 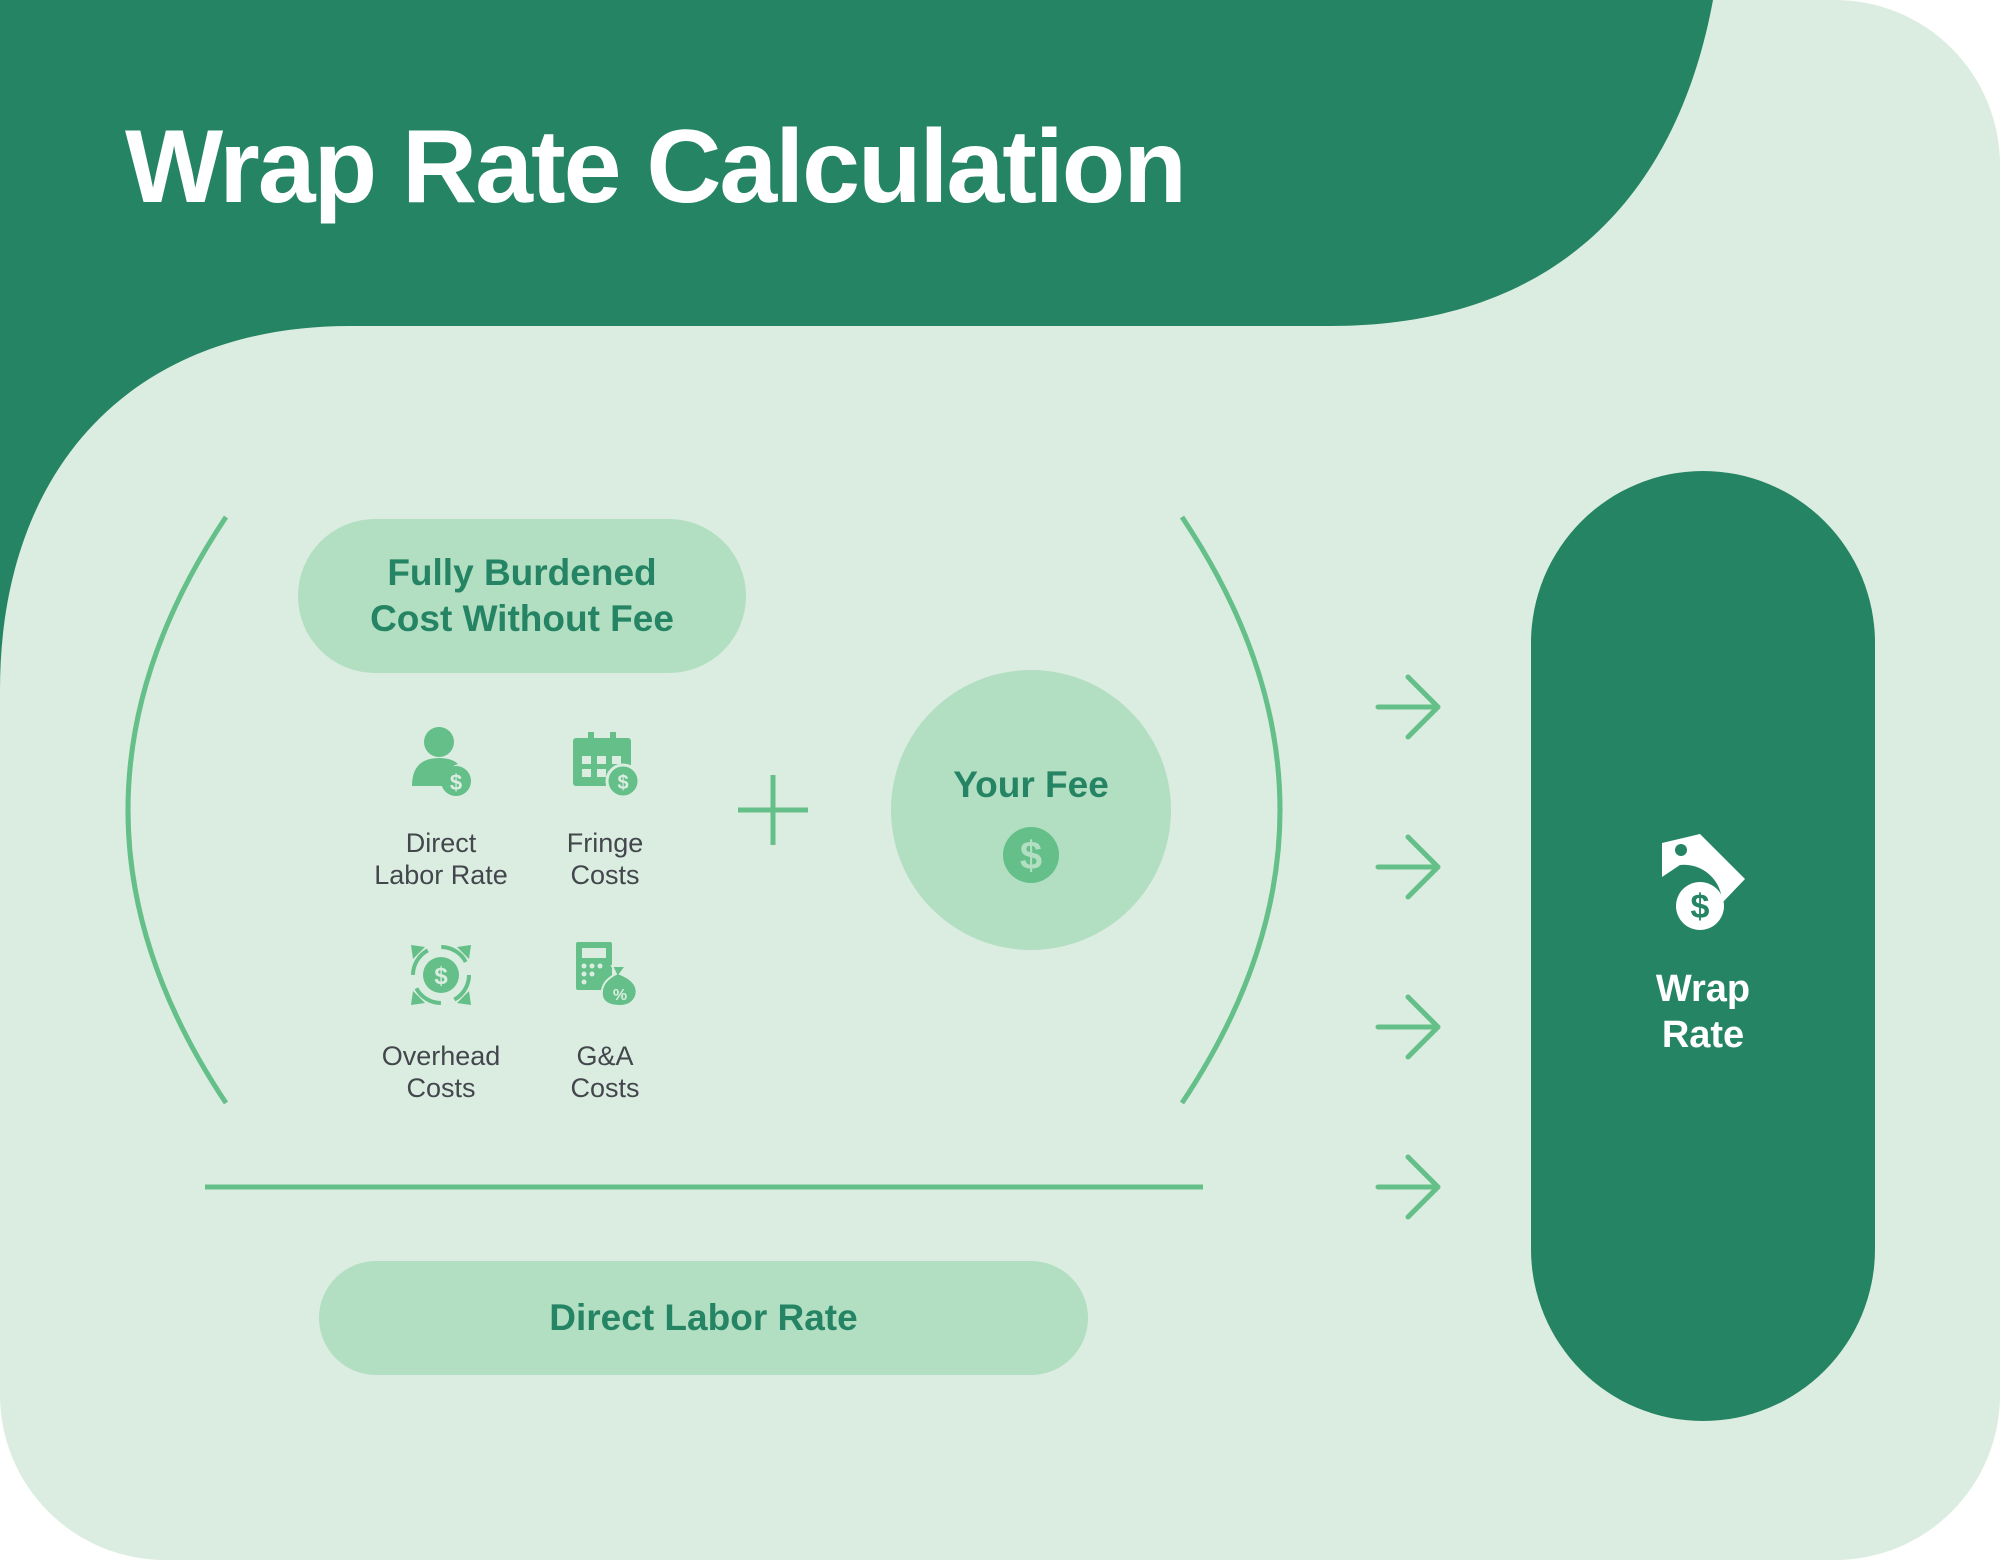 What do you see at coordinates (1031, 784) in the screenshot?
I see `fee-label: Your Fee` at bounding box center [1031, 784].